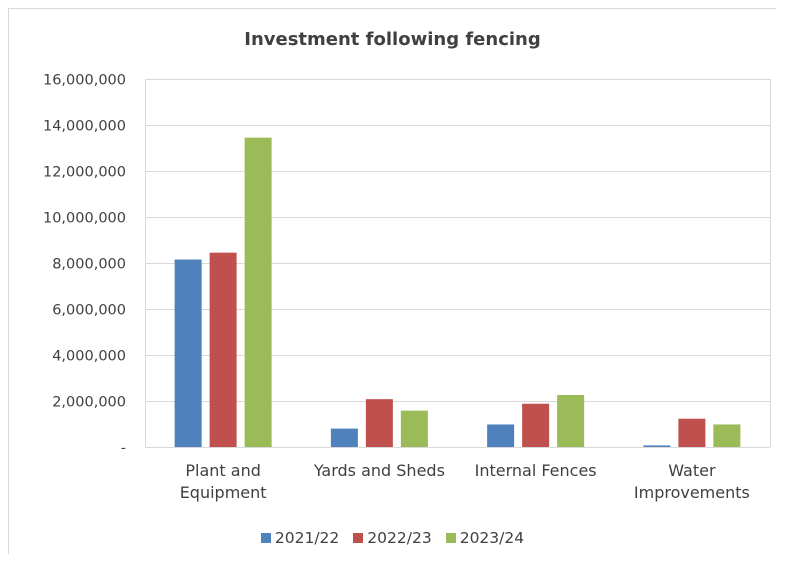 The width and height of the screenshot is (785, 563). Describe the element at coordinates (89, 403) in the screenshot. I see `y-tick-label: 2,000,000` at that location.